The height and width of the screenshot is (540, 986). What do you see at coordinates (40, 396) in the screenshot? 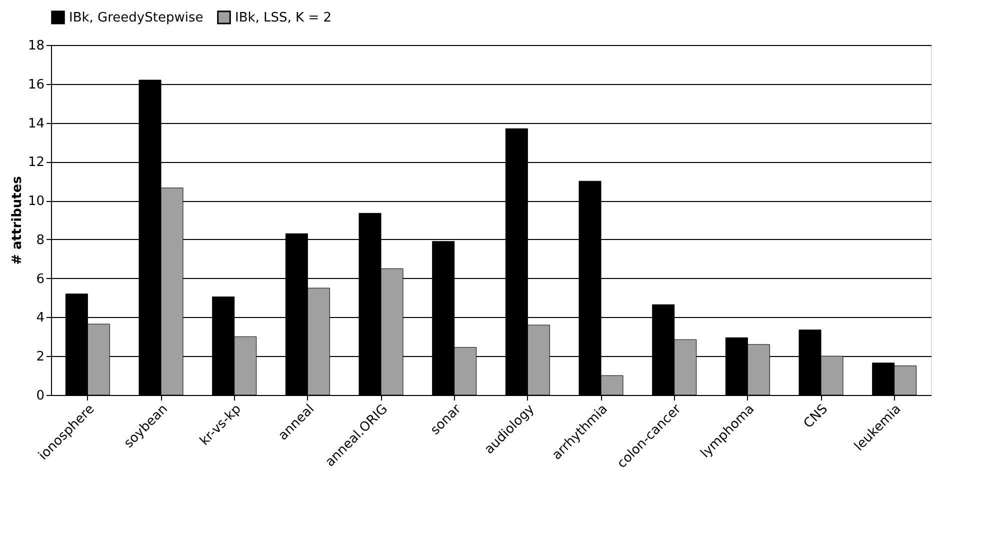
I see `y-tick-label: 0` at bounding box center [40, 396].